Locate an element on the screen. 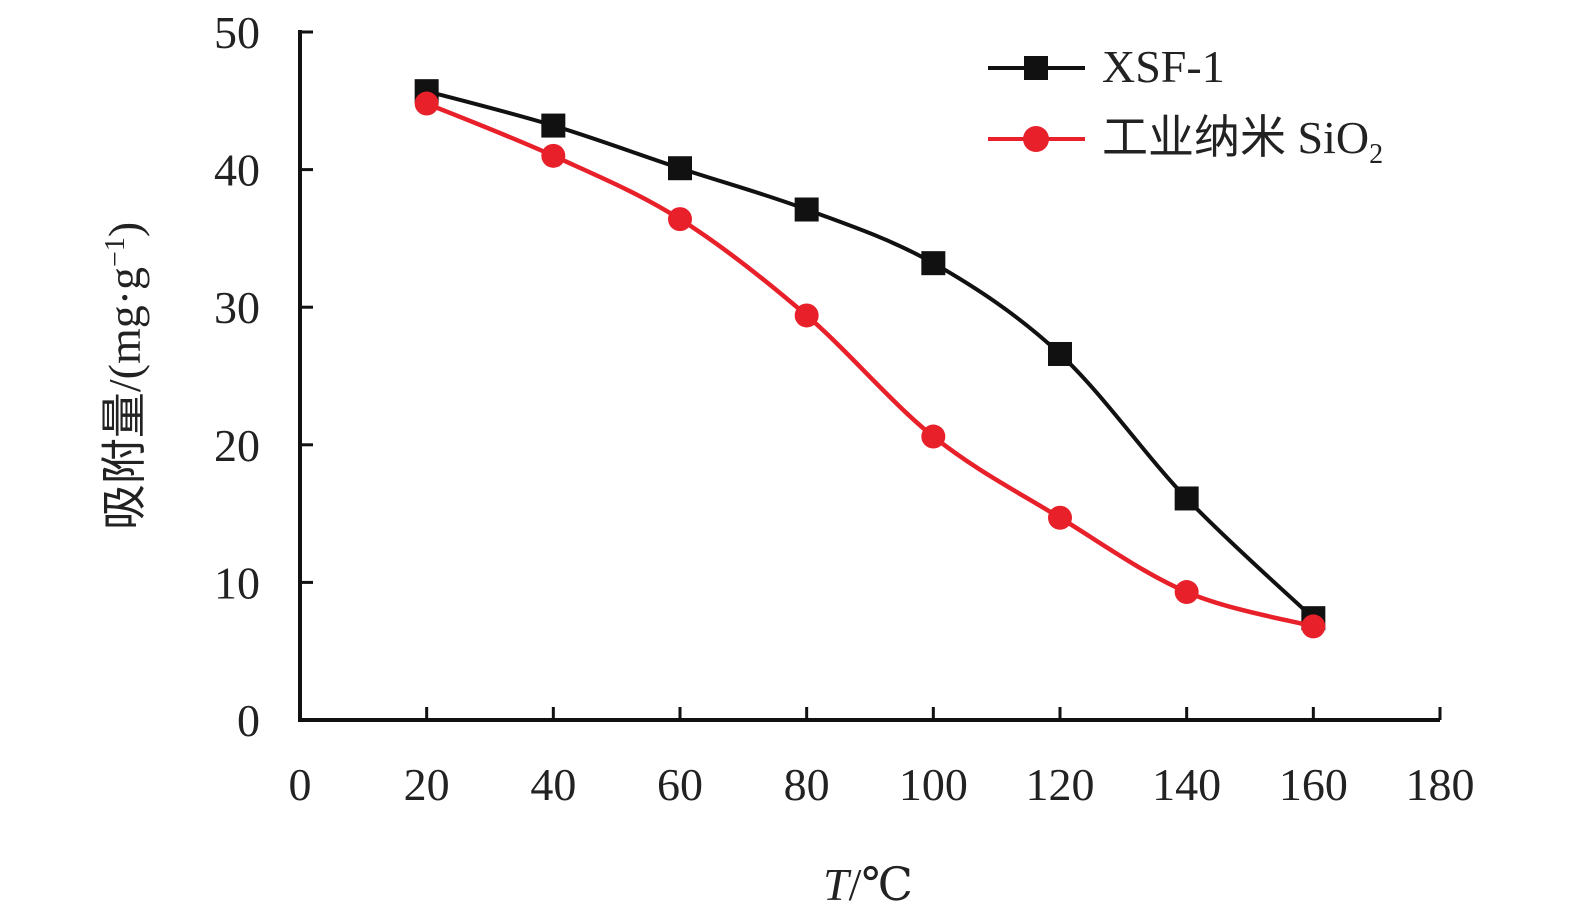 The image size is (1575, 923). x-tick-label: 0 is located at coordinates (300, 784).